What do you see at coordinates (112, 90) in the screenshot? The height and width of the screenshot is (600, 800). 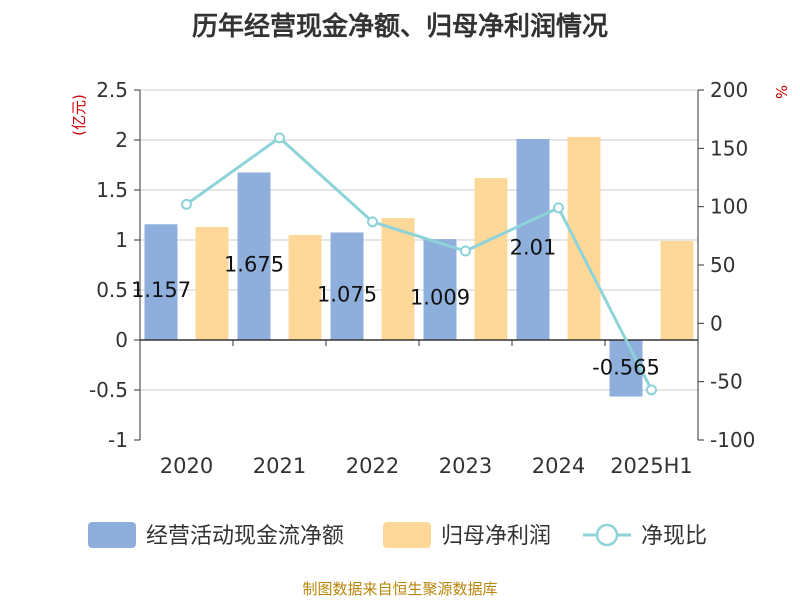 I see `left-tick-label: 2.5` at bounding box center [112, 90].